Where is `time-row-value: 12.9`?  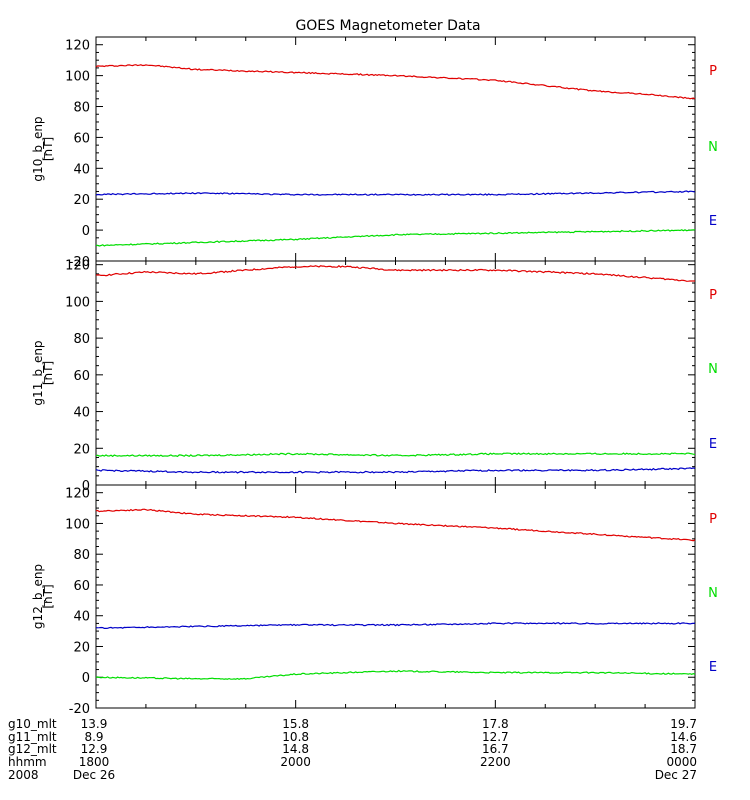 time-row-value: 12.9 is located at coordinates (94, 749).